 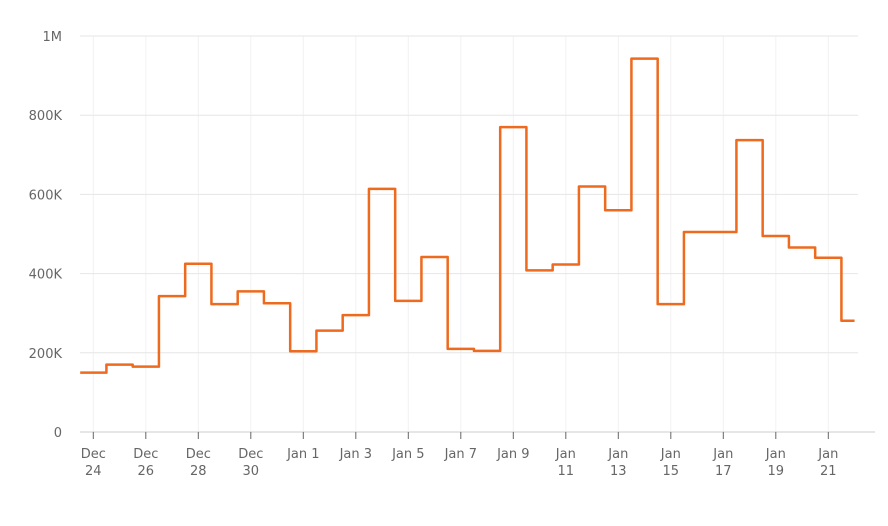 I want to click on x-axis-label: Jan 9, so click(x=512, y=454).